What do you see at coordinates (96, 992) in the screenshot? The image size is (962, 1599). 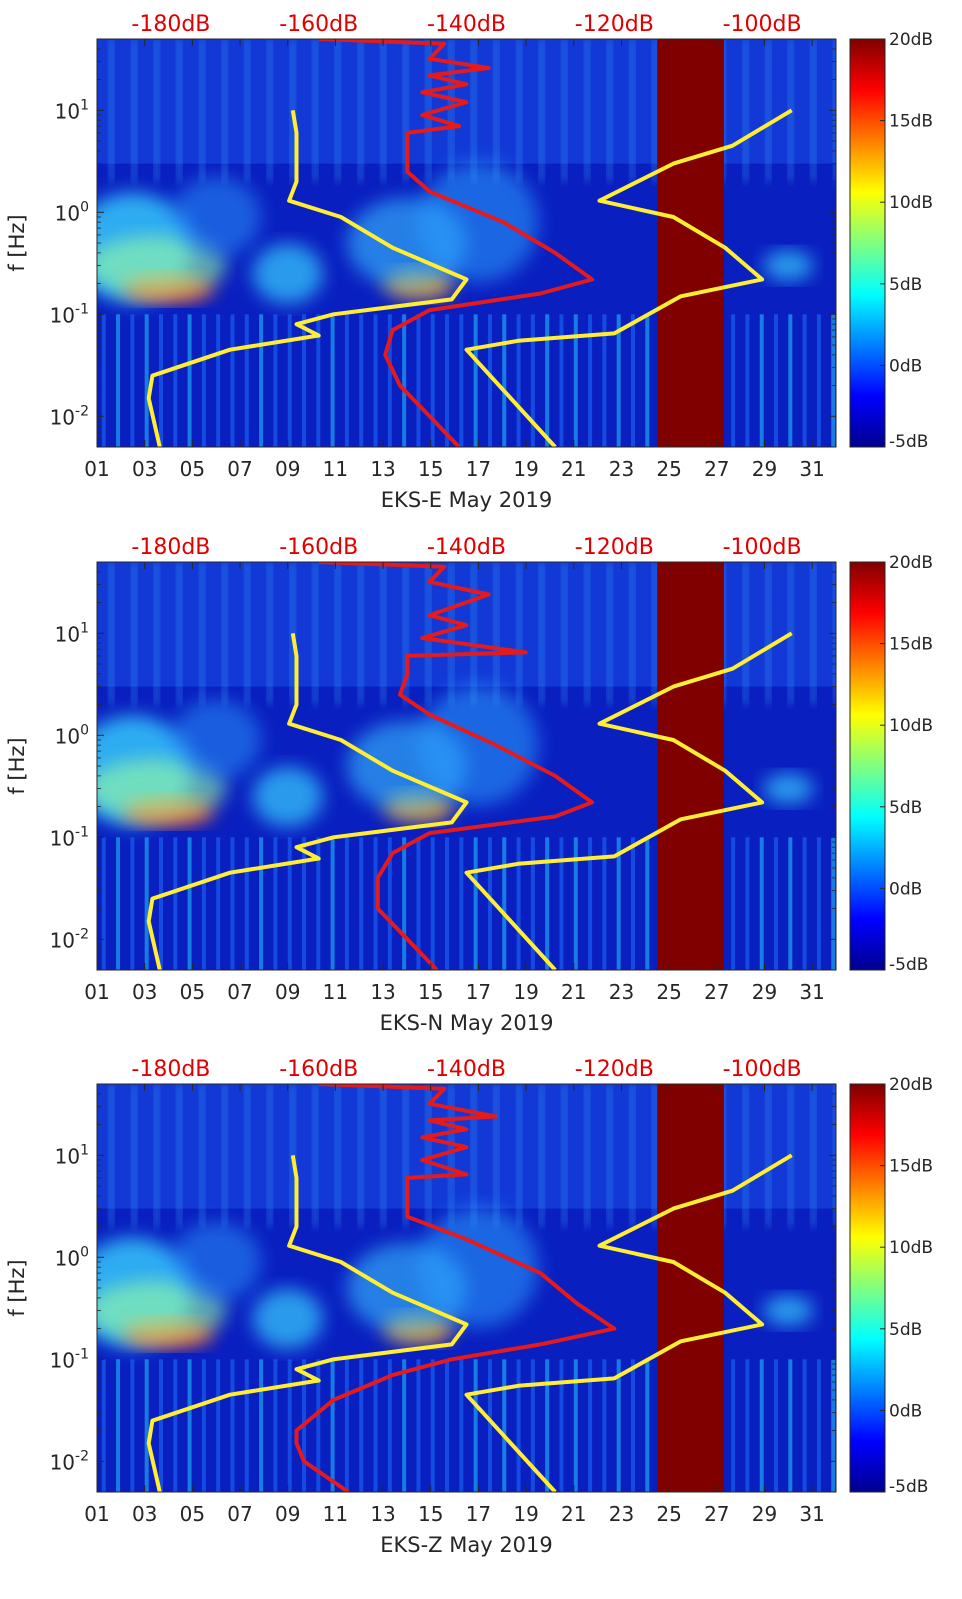 I see `x-tick-label: 01` at bounding box center [96, 992].